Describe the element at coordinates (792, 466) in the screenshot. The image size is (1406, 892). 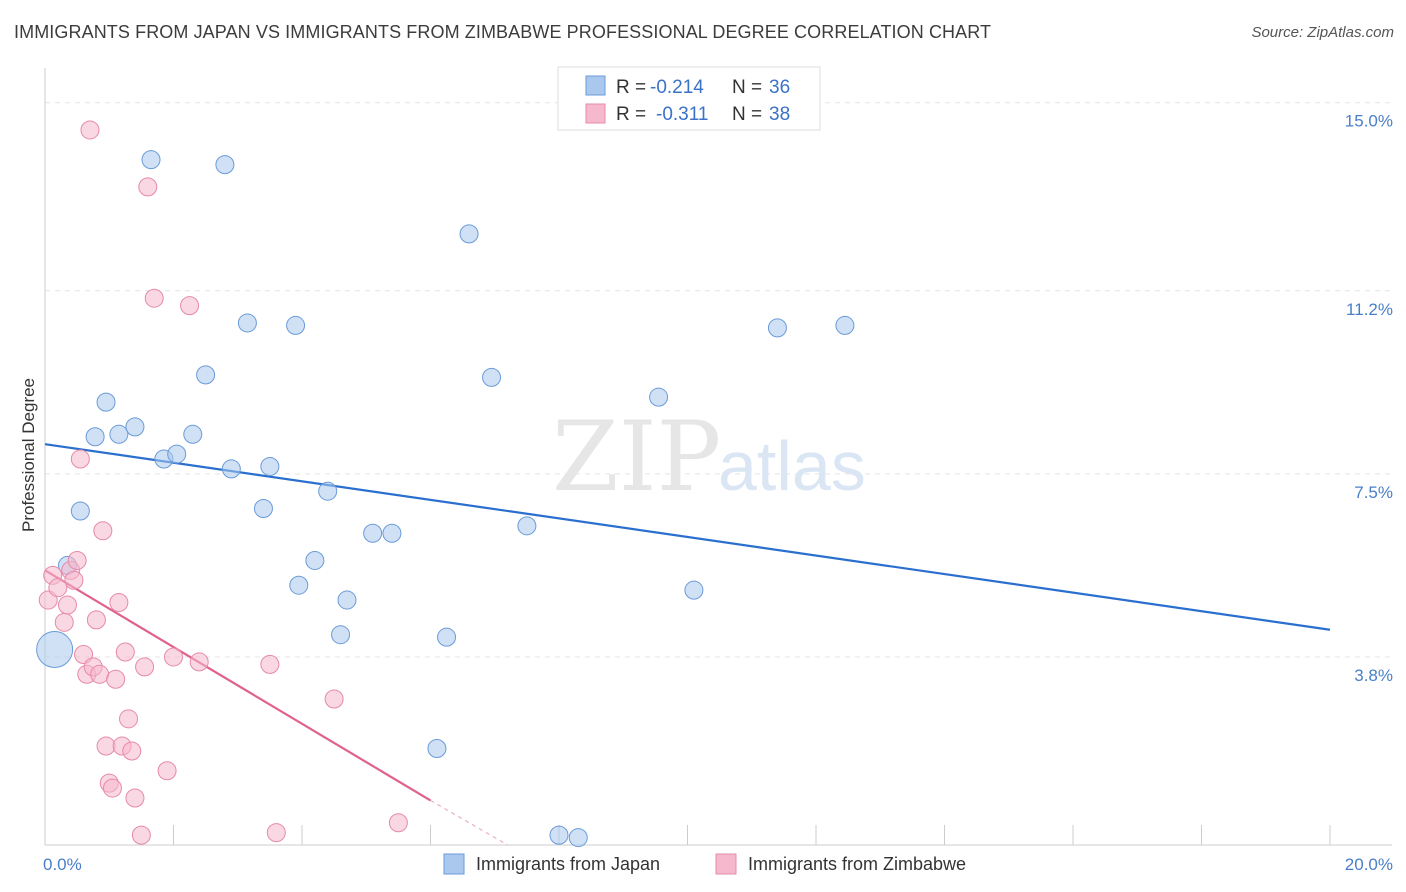
I see `watermark-atlas: atlas` at that location.